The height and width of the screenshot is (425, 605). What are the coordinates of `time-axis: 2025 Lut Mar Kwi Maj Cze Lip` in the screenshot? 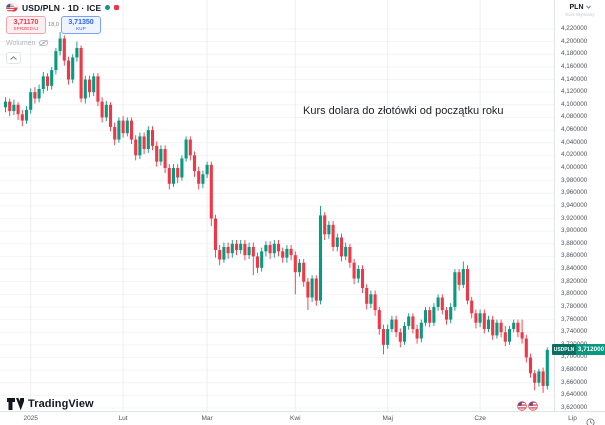 It's located at (302, 418).